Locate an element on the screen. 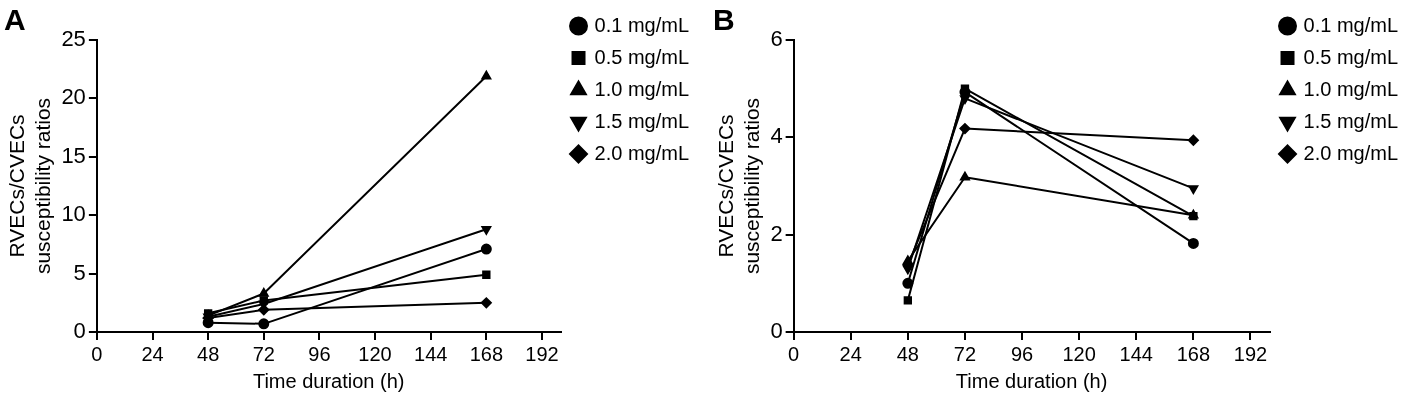 The image size is (1418, 398). chart-title: A is located at coordinates (15, 20).